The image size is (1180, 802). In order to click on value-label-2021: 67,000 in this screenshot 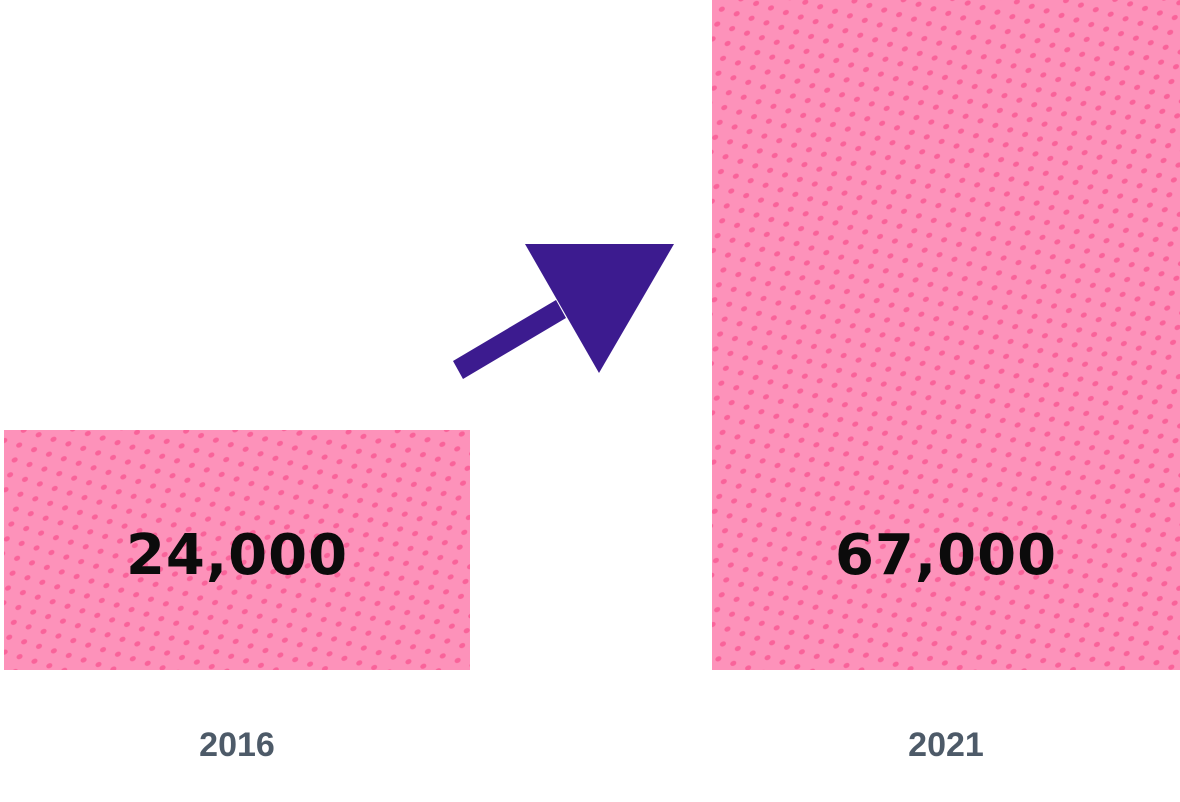, I will do `click(946, 555)`.